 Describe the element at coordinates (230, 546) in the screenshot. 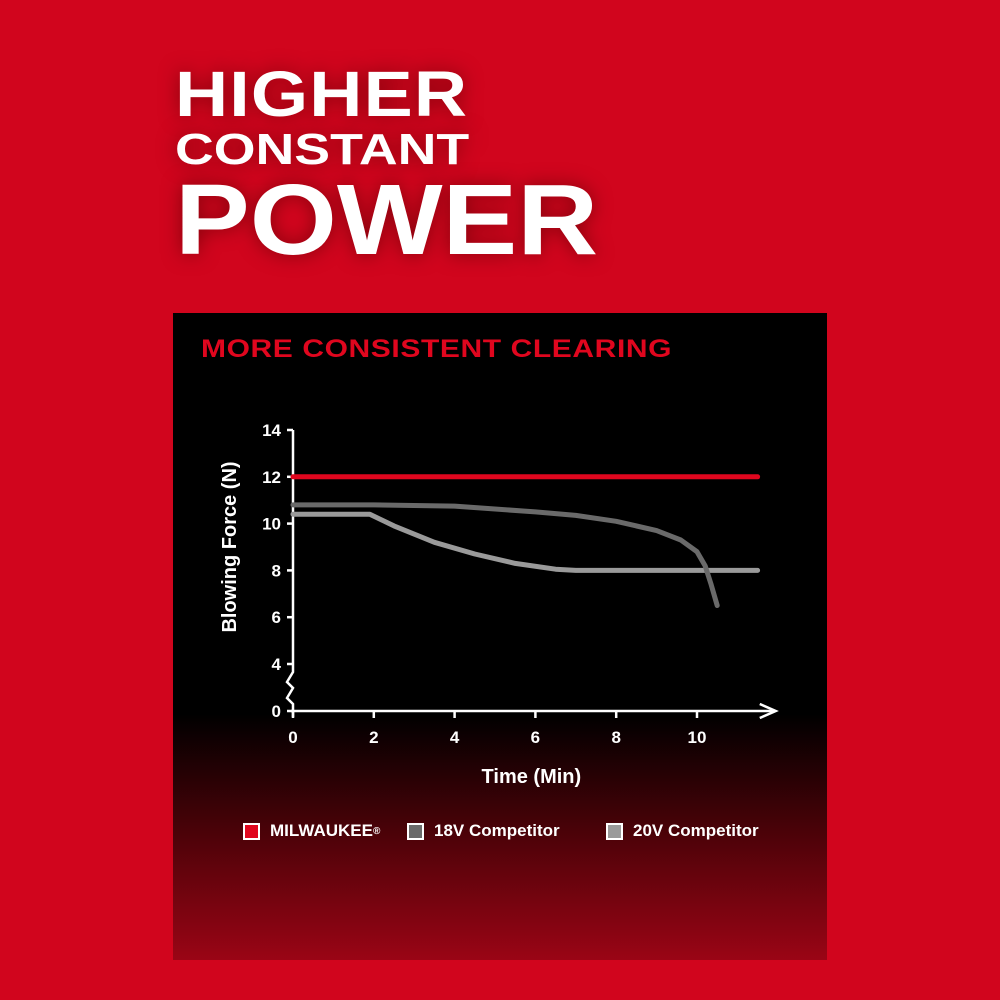

I see `y-axis-label: Blowing Force (N)` at that location.